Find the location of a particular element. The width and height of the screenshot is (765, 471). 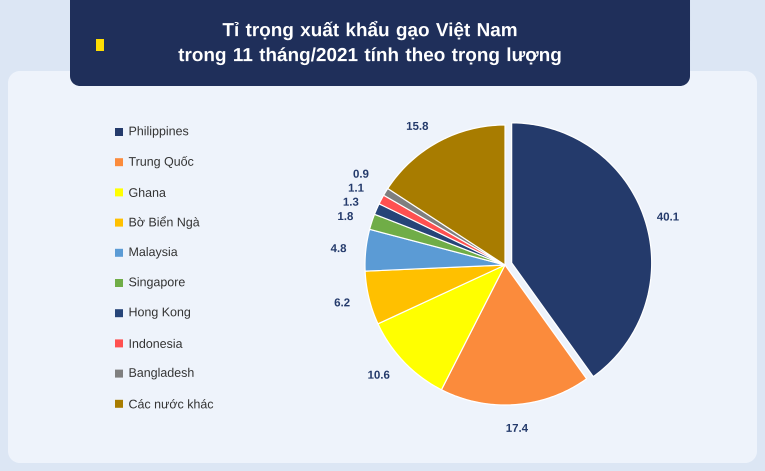

data-label: 1.3 is located at coordinates (351, 202).